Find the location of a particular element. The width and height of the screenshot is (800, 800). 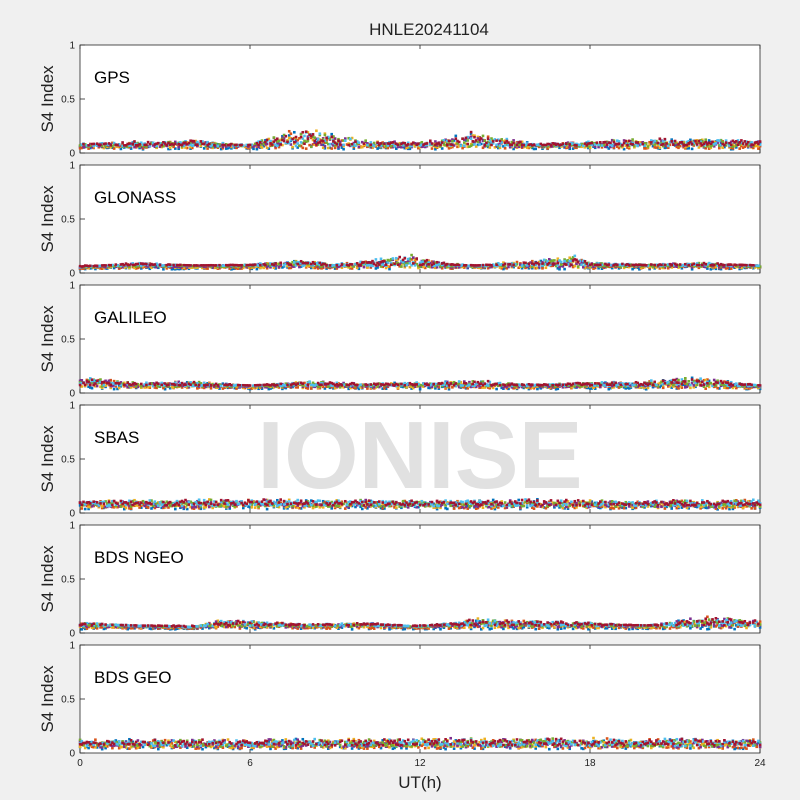

chart-title: HNLE20241104 is located at coordinates (429, 29).